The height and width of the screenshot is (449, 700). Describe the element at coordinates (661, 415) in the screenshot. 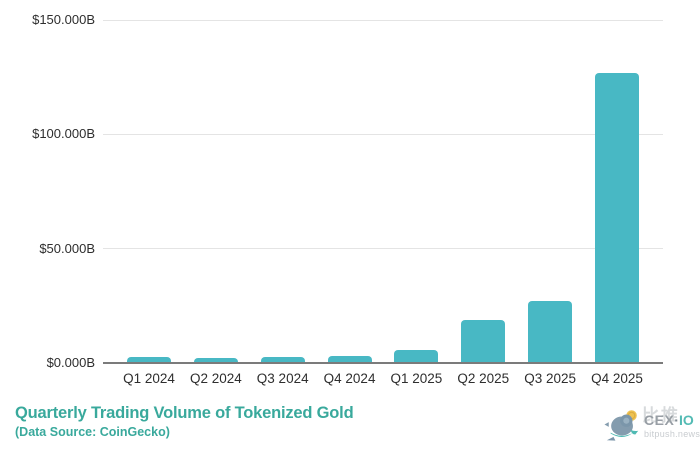

I see `bitpush-chinese-watermark: 比推` at that location.